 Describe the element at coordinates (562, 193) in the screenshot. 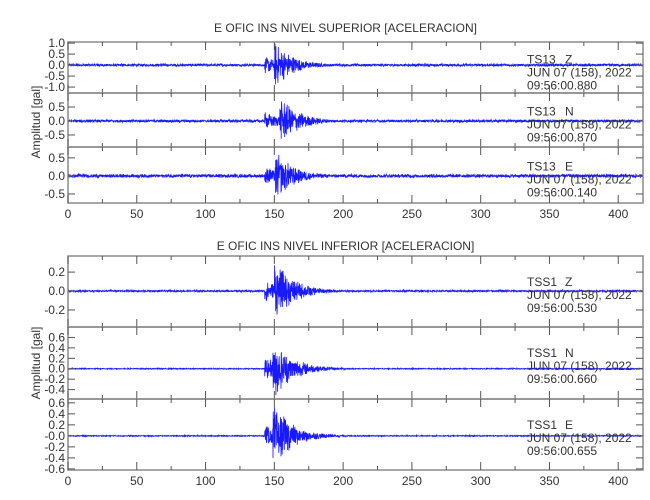

I see `time-label: 09:56:00.140` at that location.